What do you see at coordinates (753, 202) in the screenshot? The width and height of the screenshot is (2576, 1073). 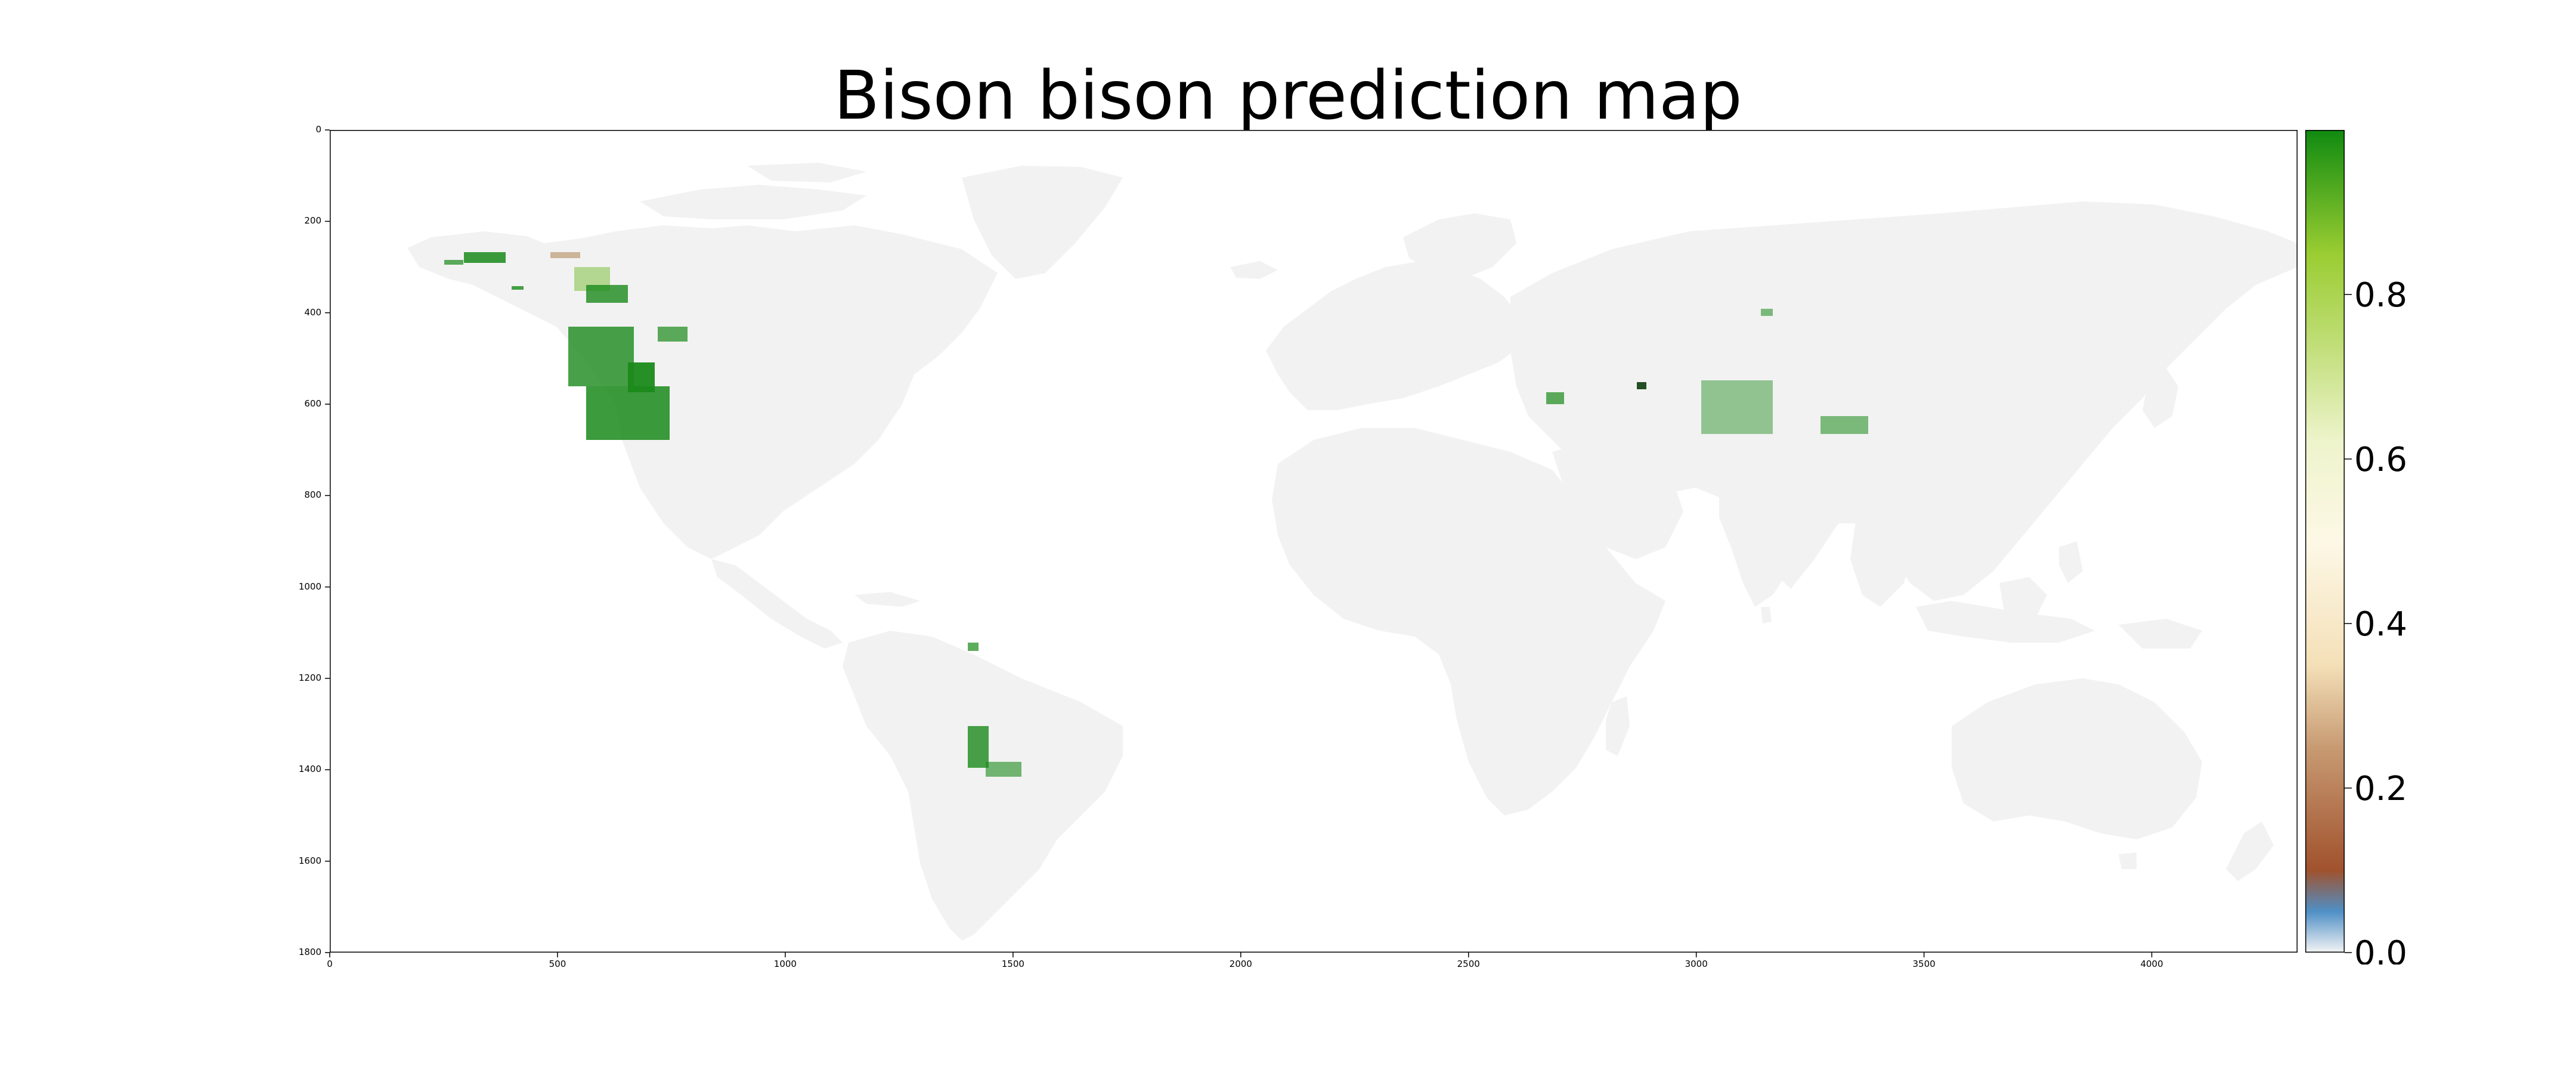 I see `arctic-islands` at bounding box center [753, 202].